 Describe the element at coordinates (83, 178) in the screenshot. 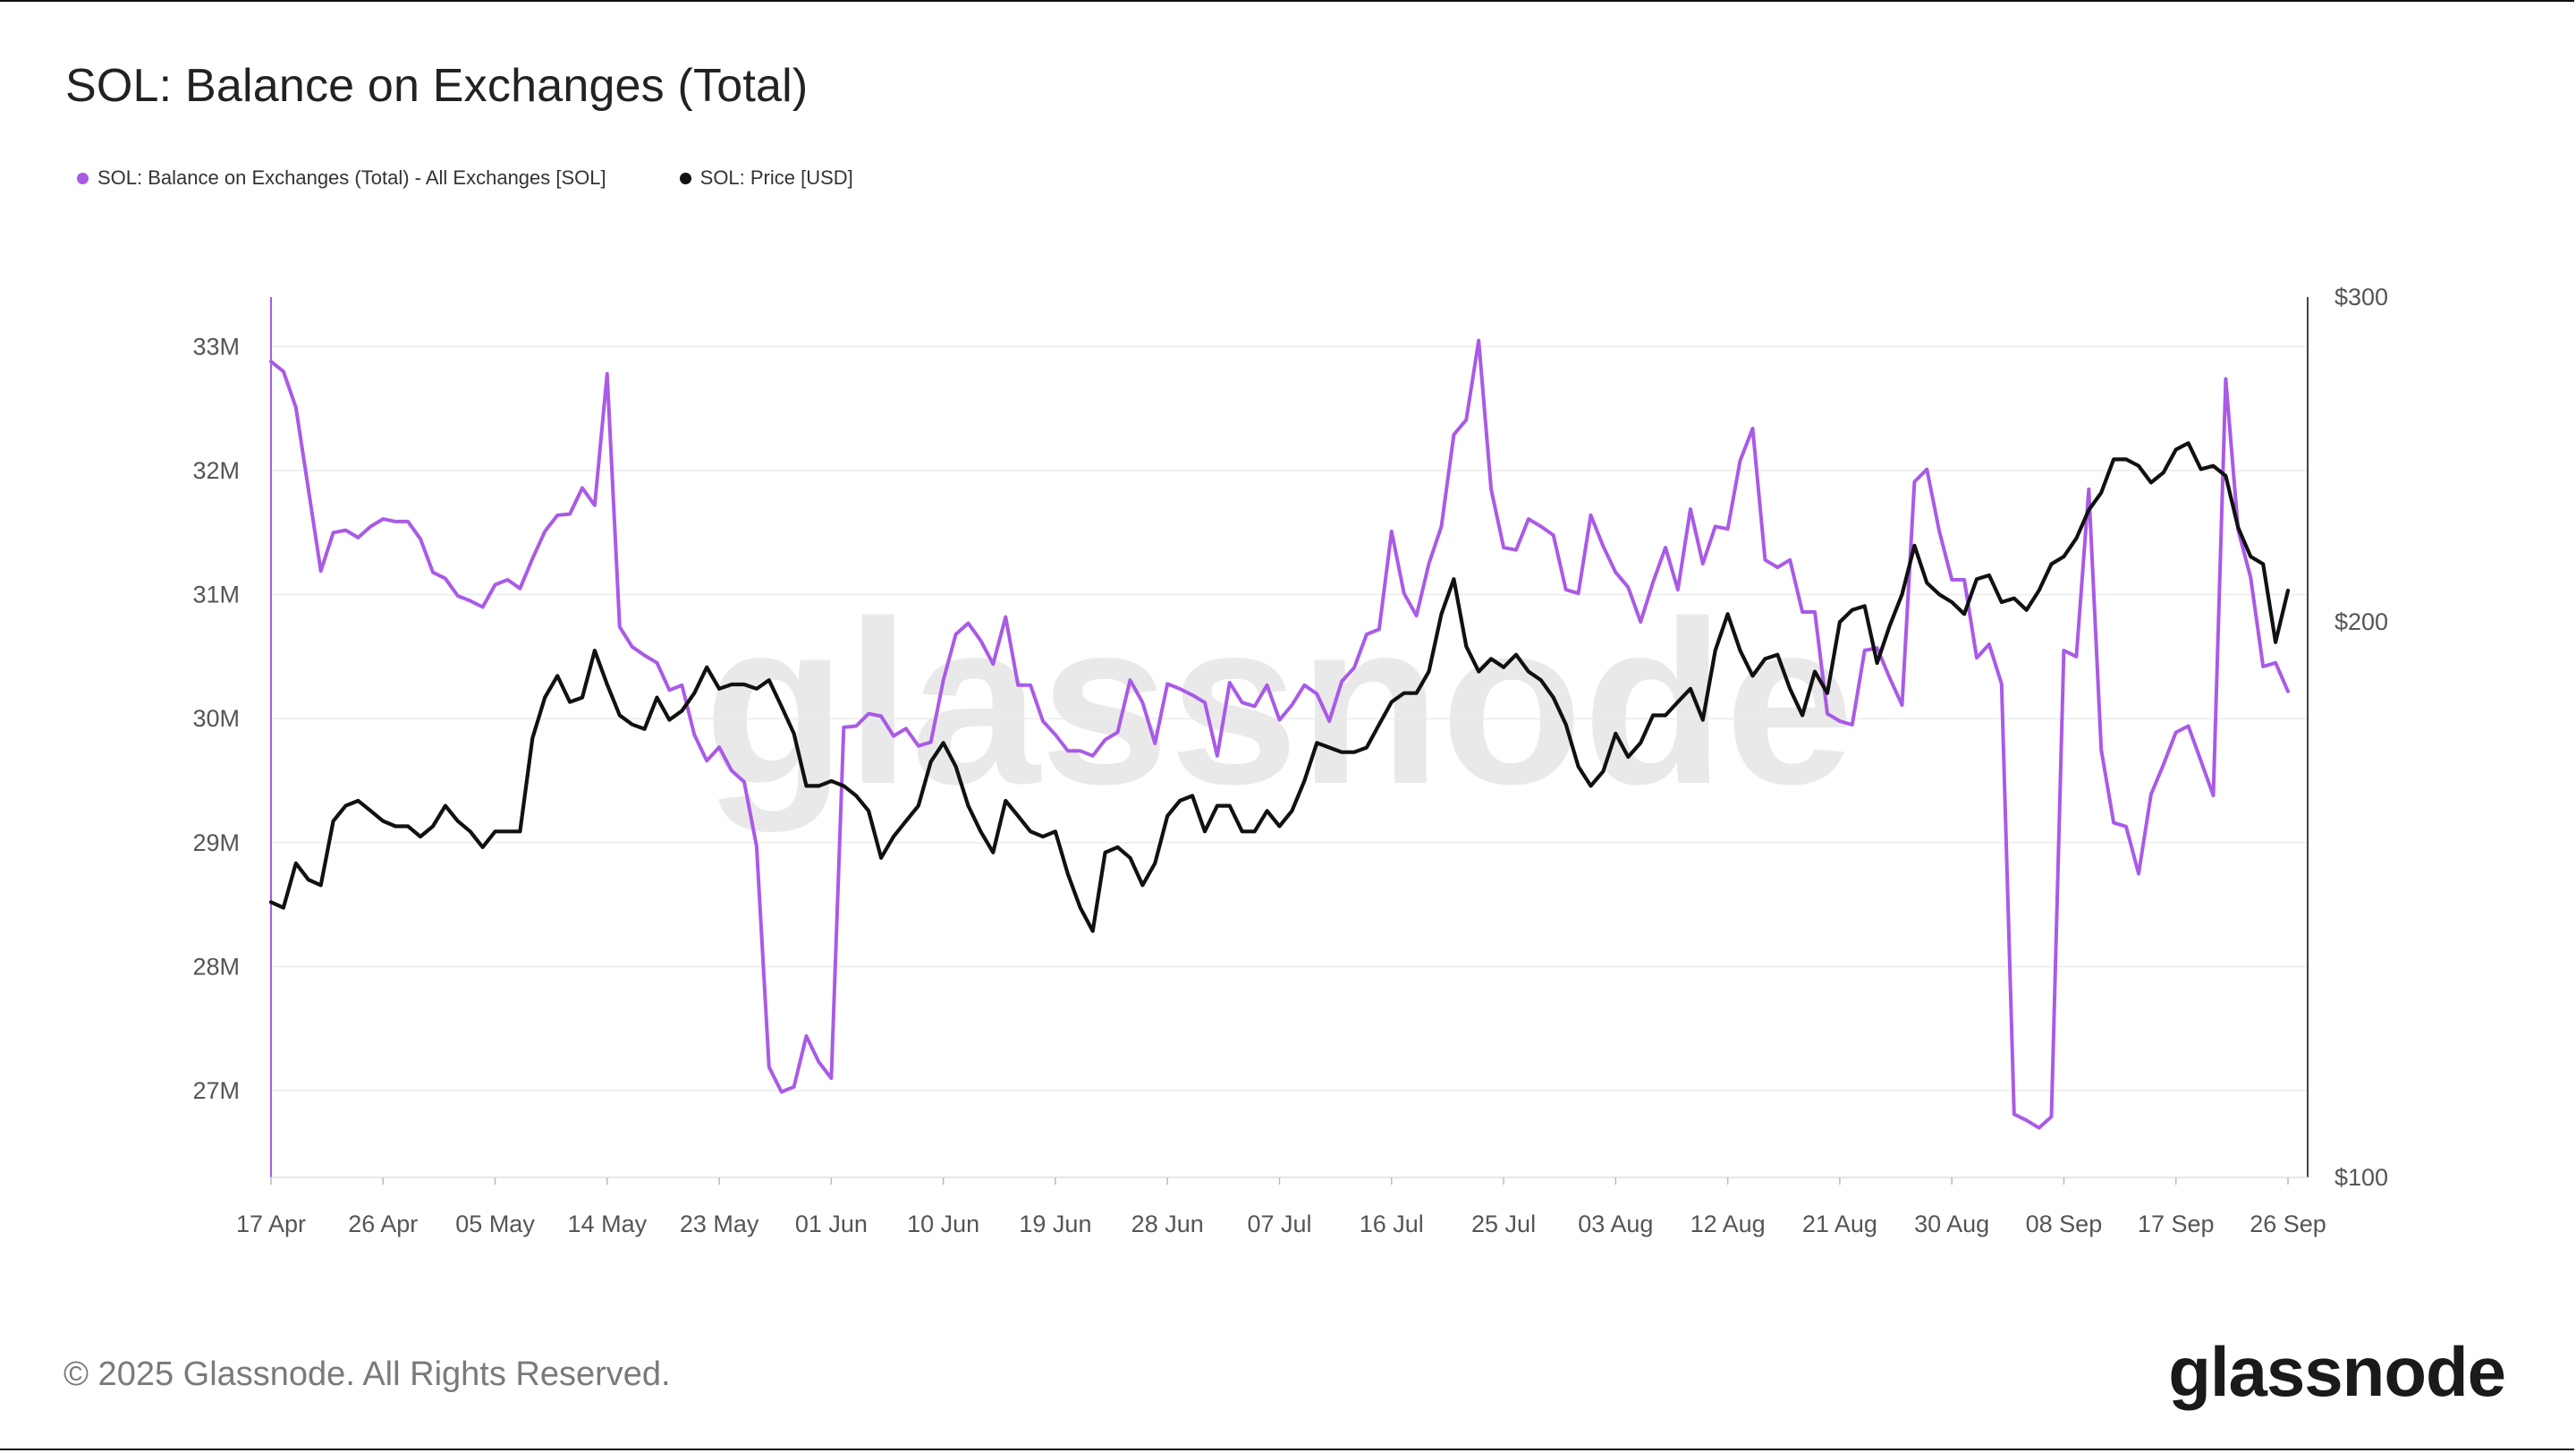

I see `legend-dot-balance-icon` at that location.